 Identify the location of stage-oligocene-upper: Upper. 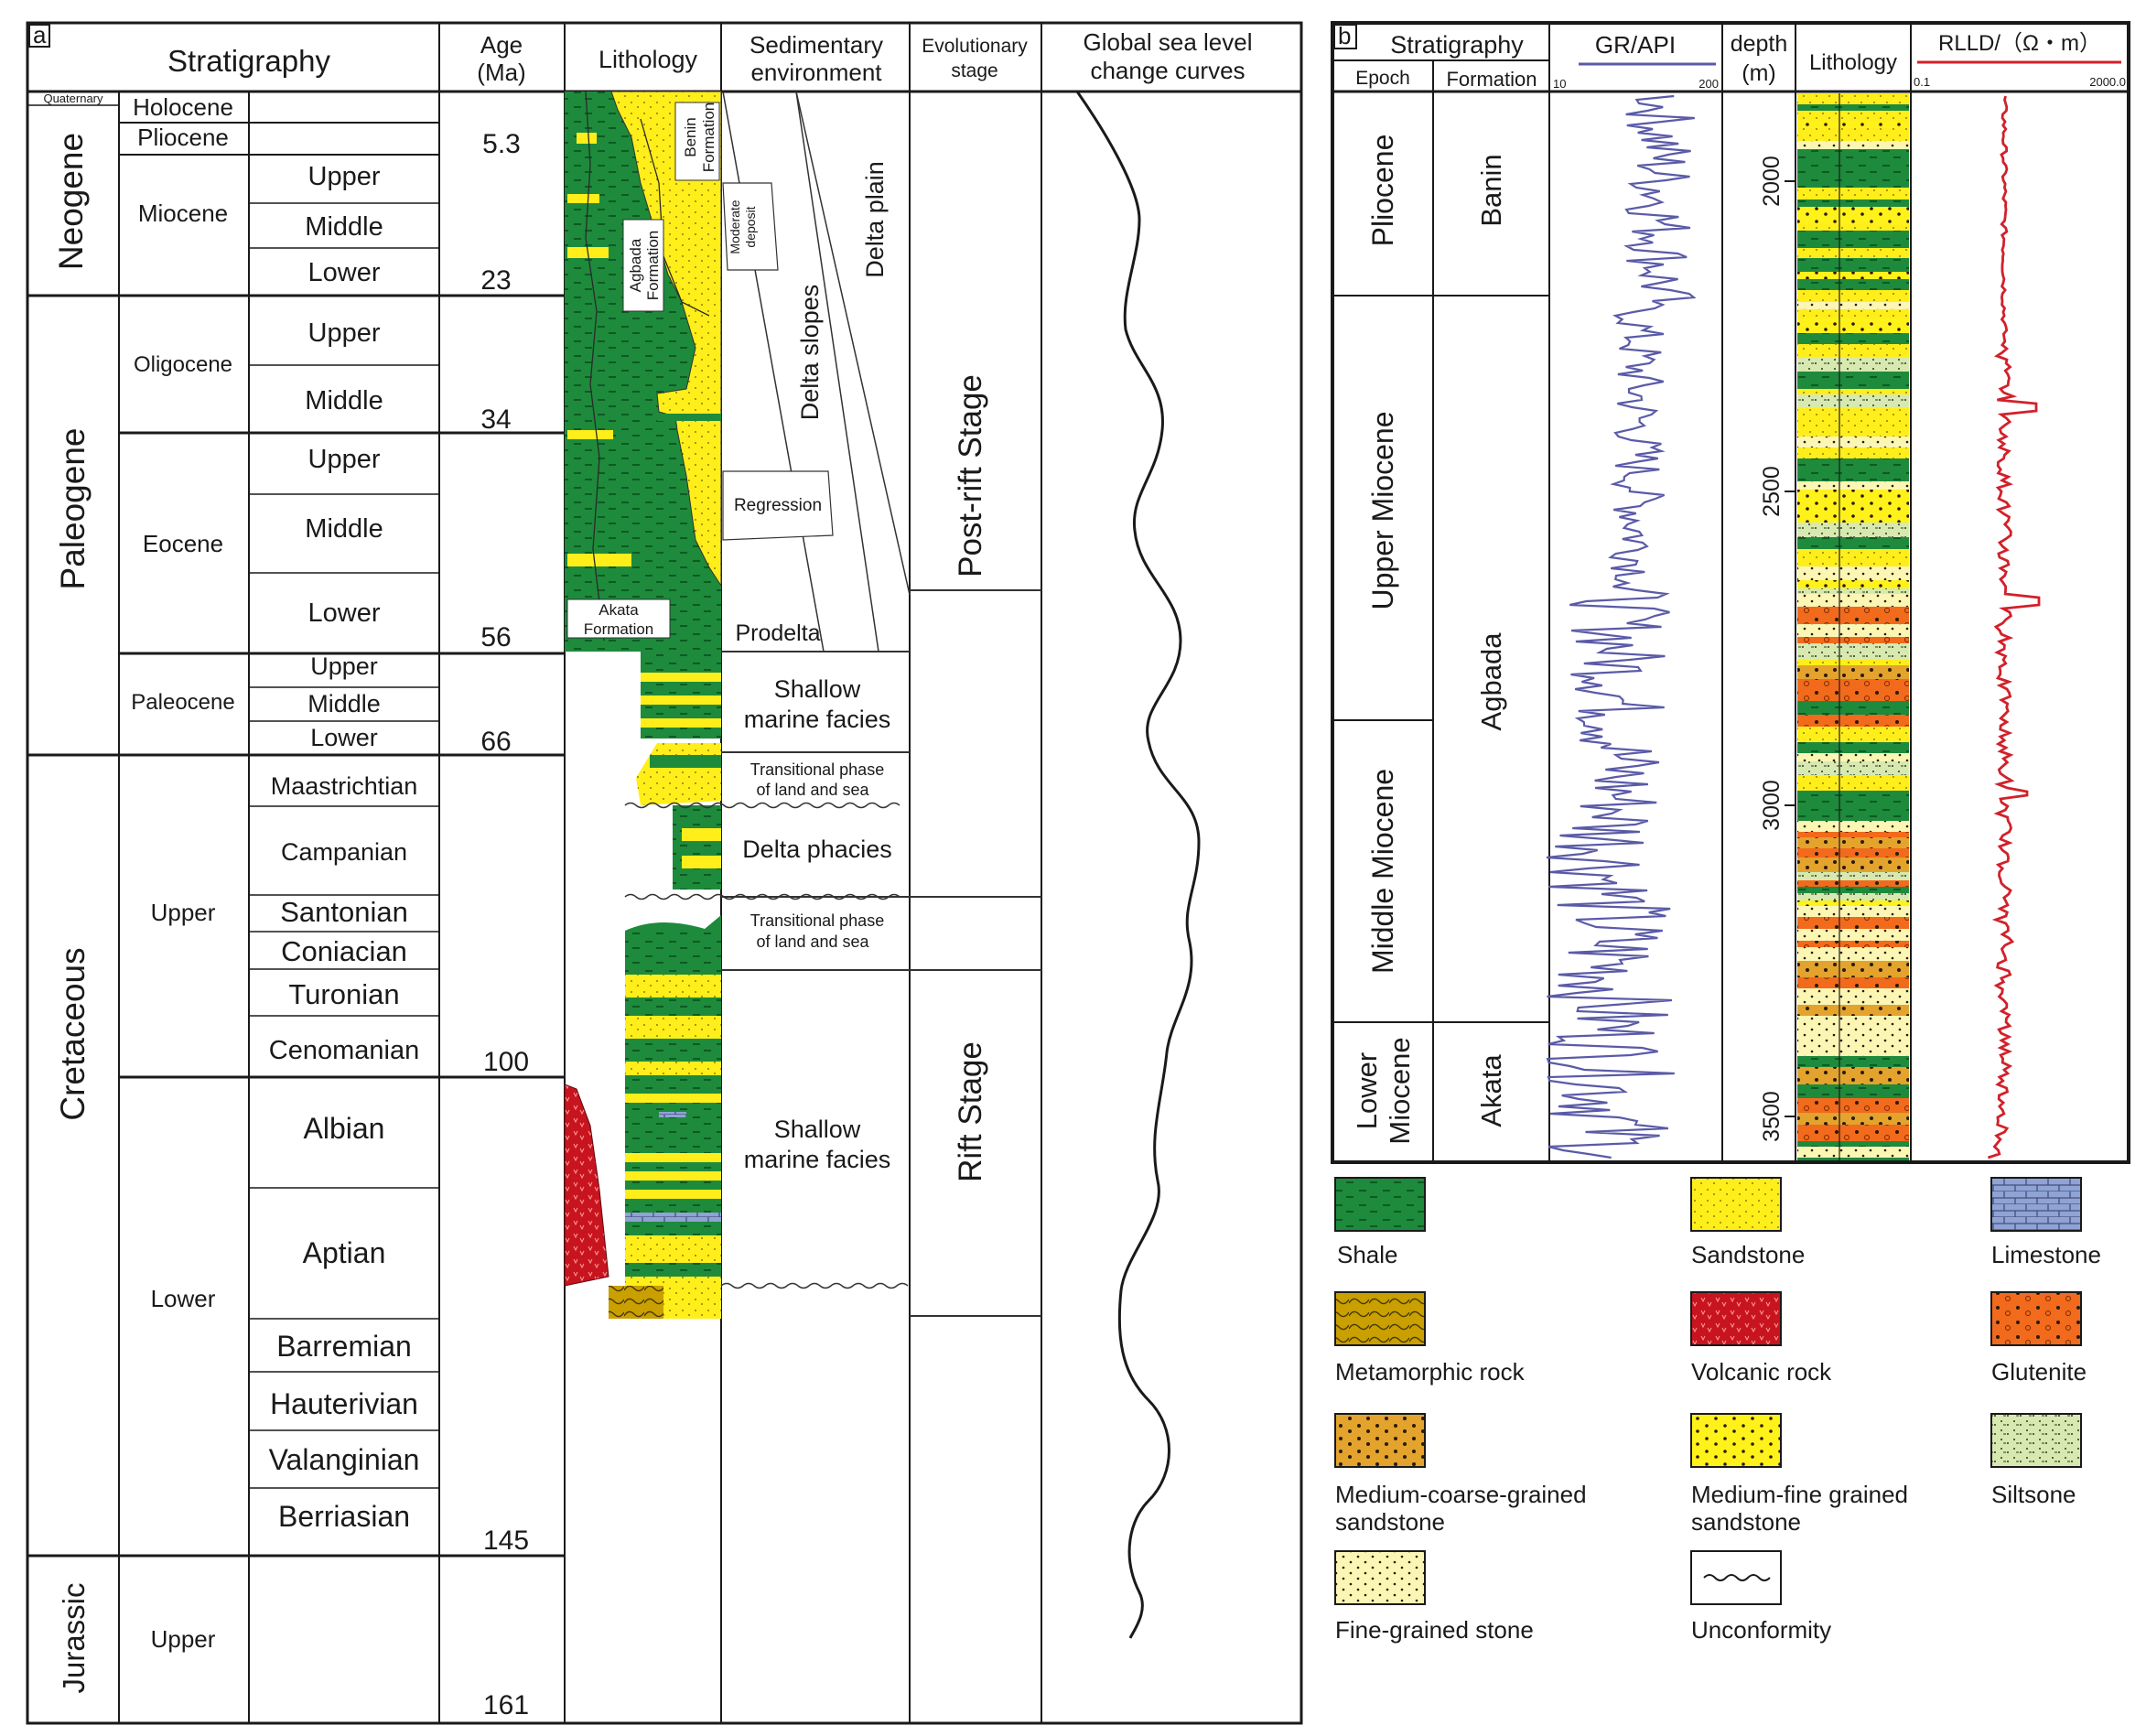
(344, 333).